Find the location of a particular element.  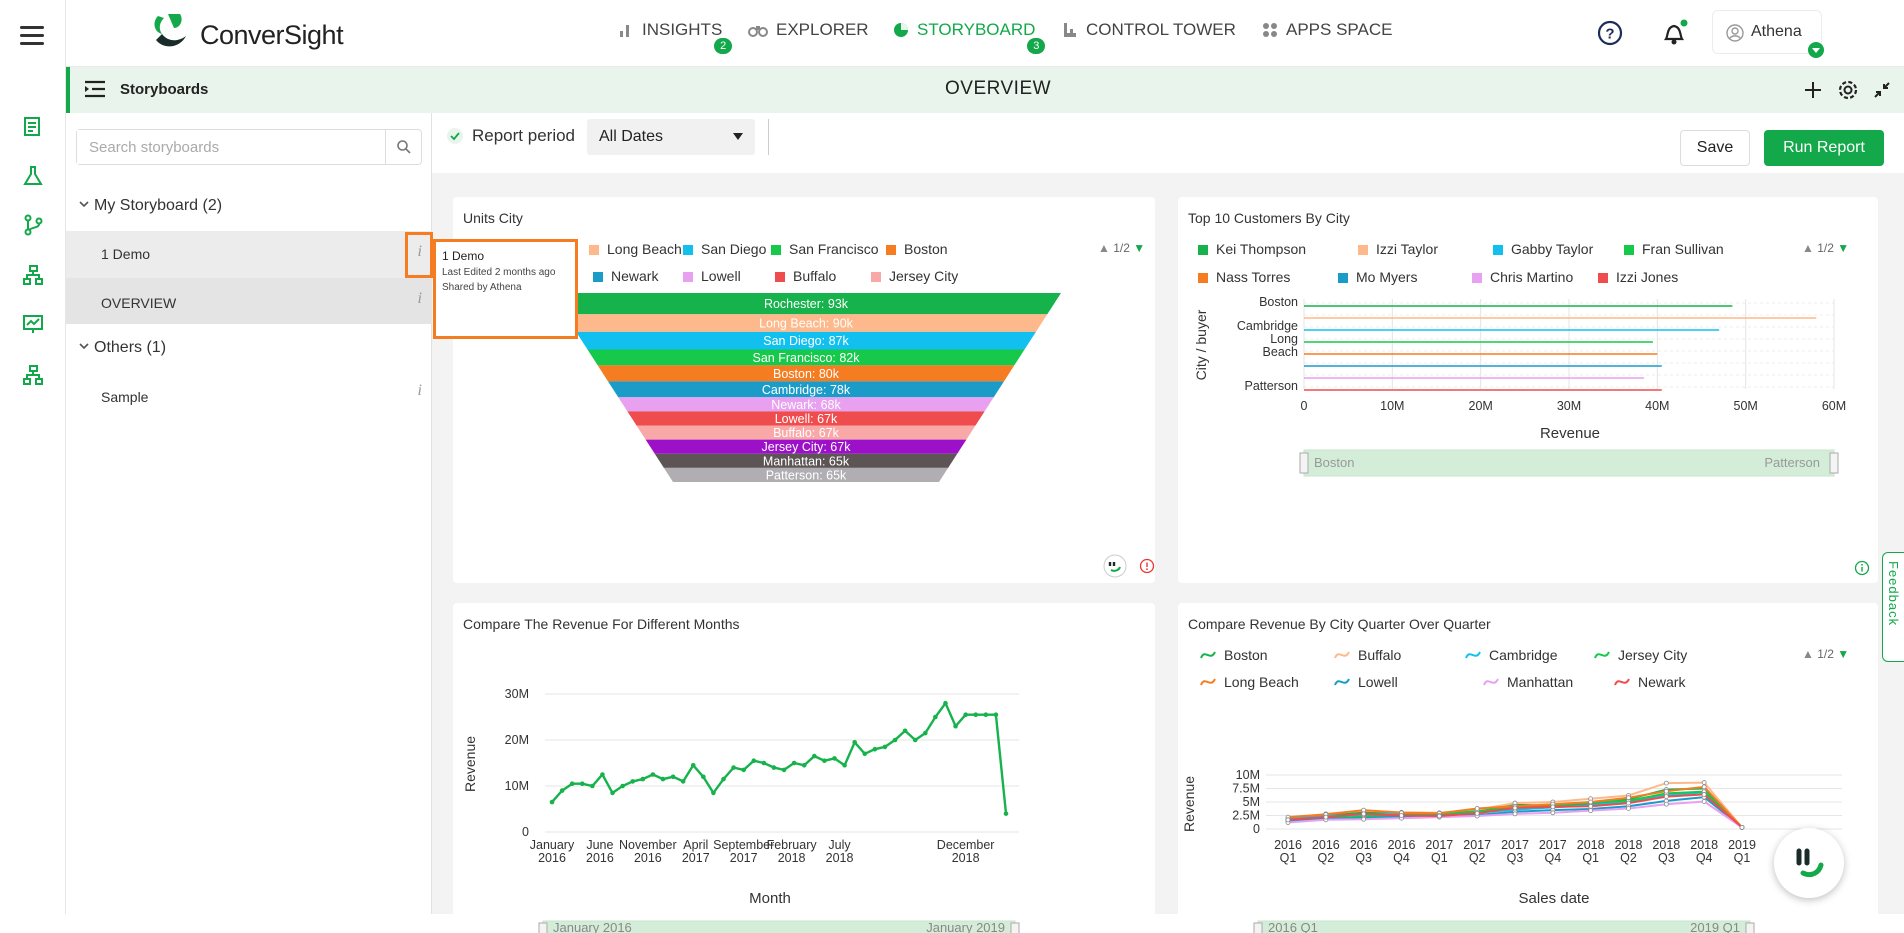

user-menu: Athena is located at coordinates (1768, 34).